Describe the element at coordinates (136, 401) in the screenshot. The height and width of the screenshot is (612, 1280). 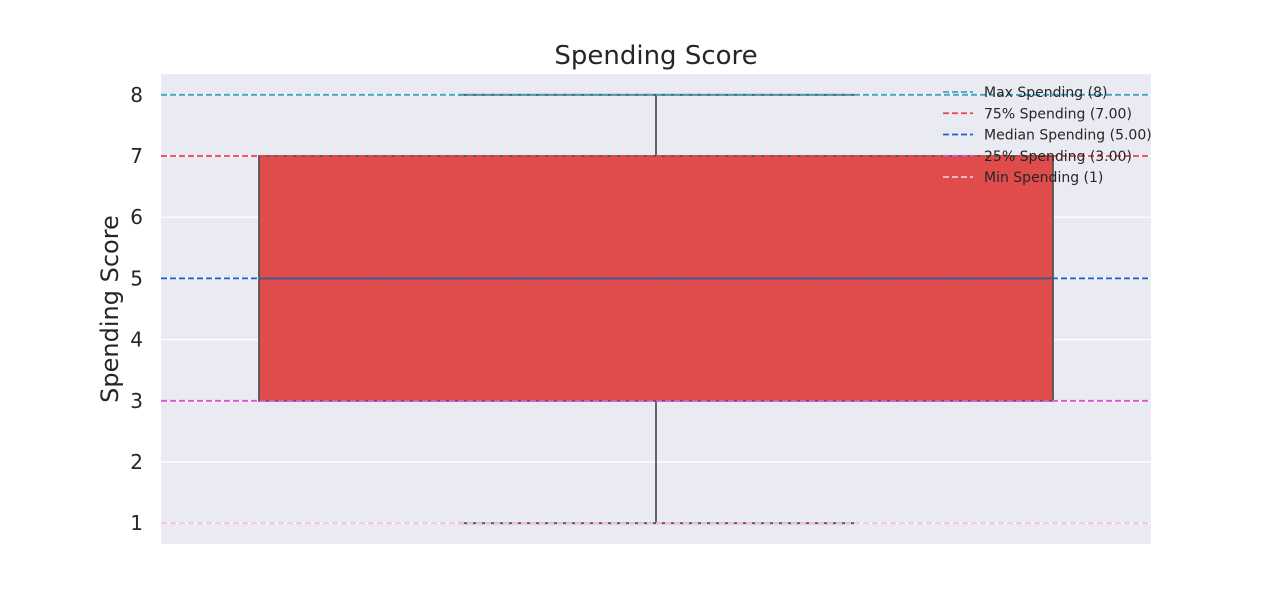
I see `y-tick-label-3: 3` at that location.